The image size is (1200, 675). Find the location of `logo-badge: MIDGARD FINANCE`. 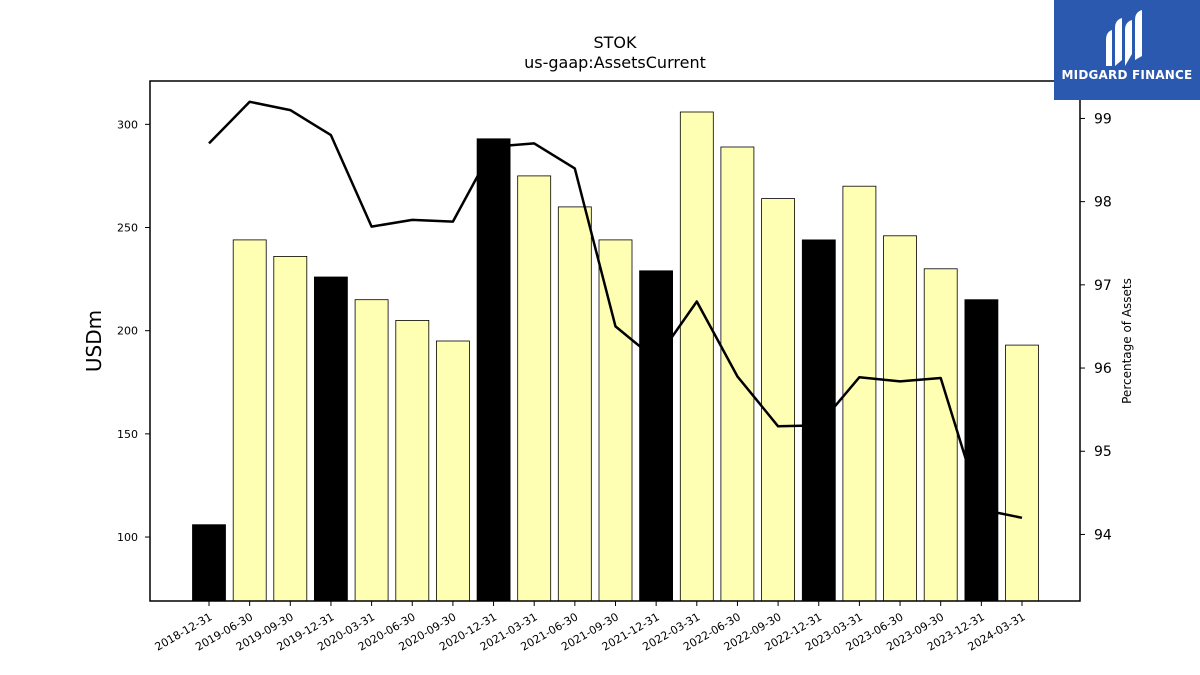

logo-badge: MIDGARD FINANCE is located at coordinates (1127, 50).